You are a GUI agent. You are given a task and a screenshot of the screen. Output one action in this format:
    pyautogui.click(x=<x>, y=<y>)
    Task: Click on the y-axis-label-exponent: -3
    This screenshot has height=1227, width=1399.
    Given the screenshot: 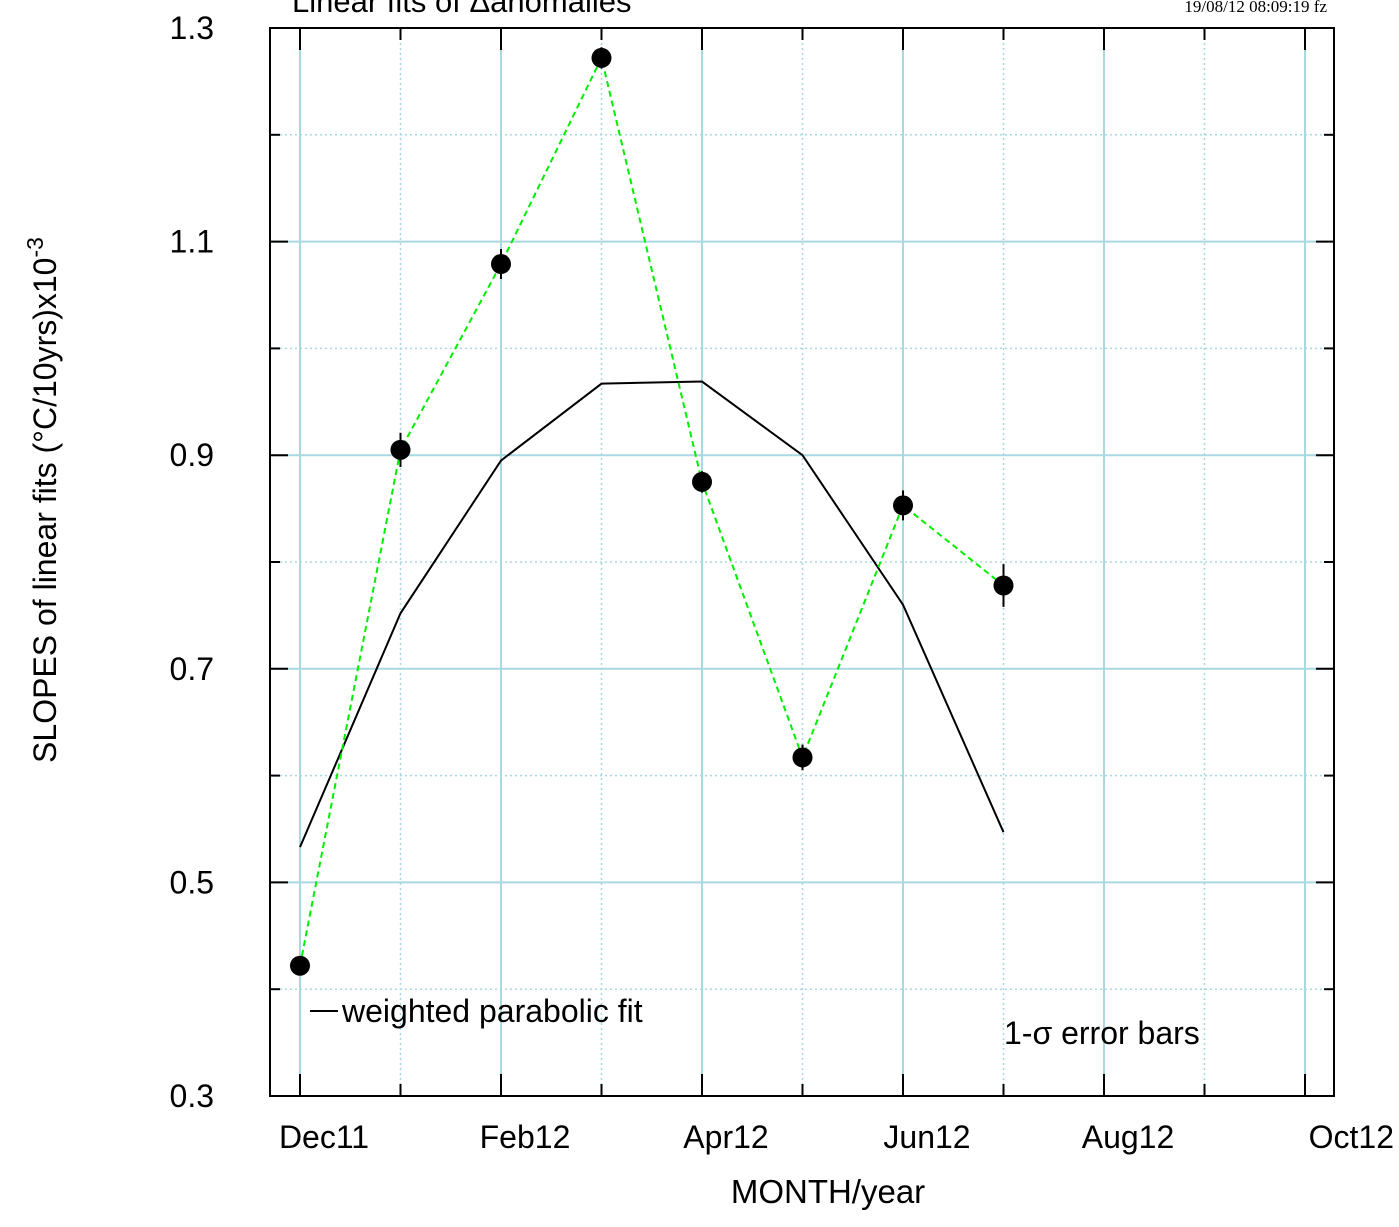 What is the action you would take?
    pyautogui.click(x=35, y=247)
    